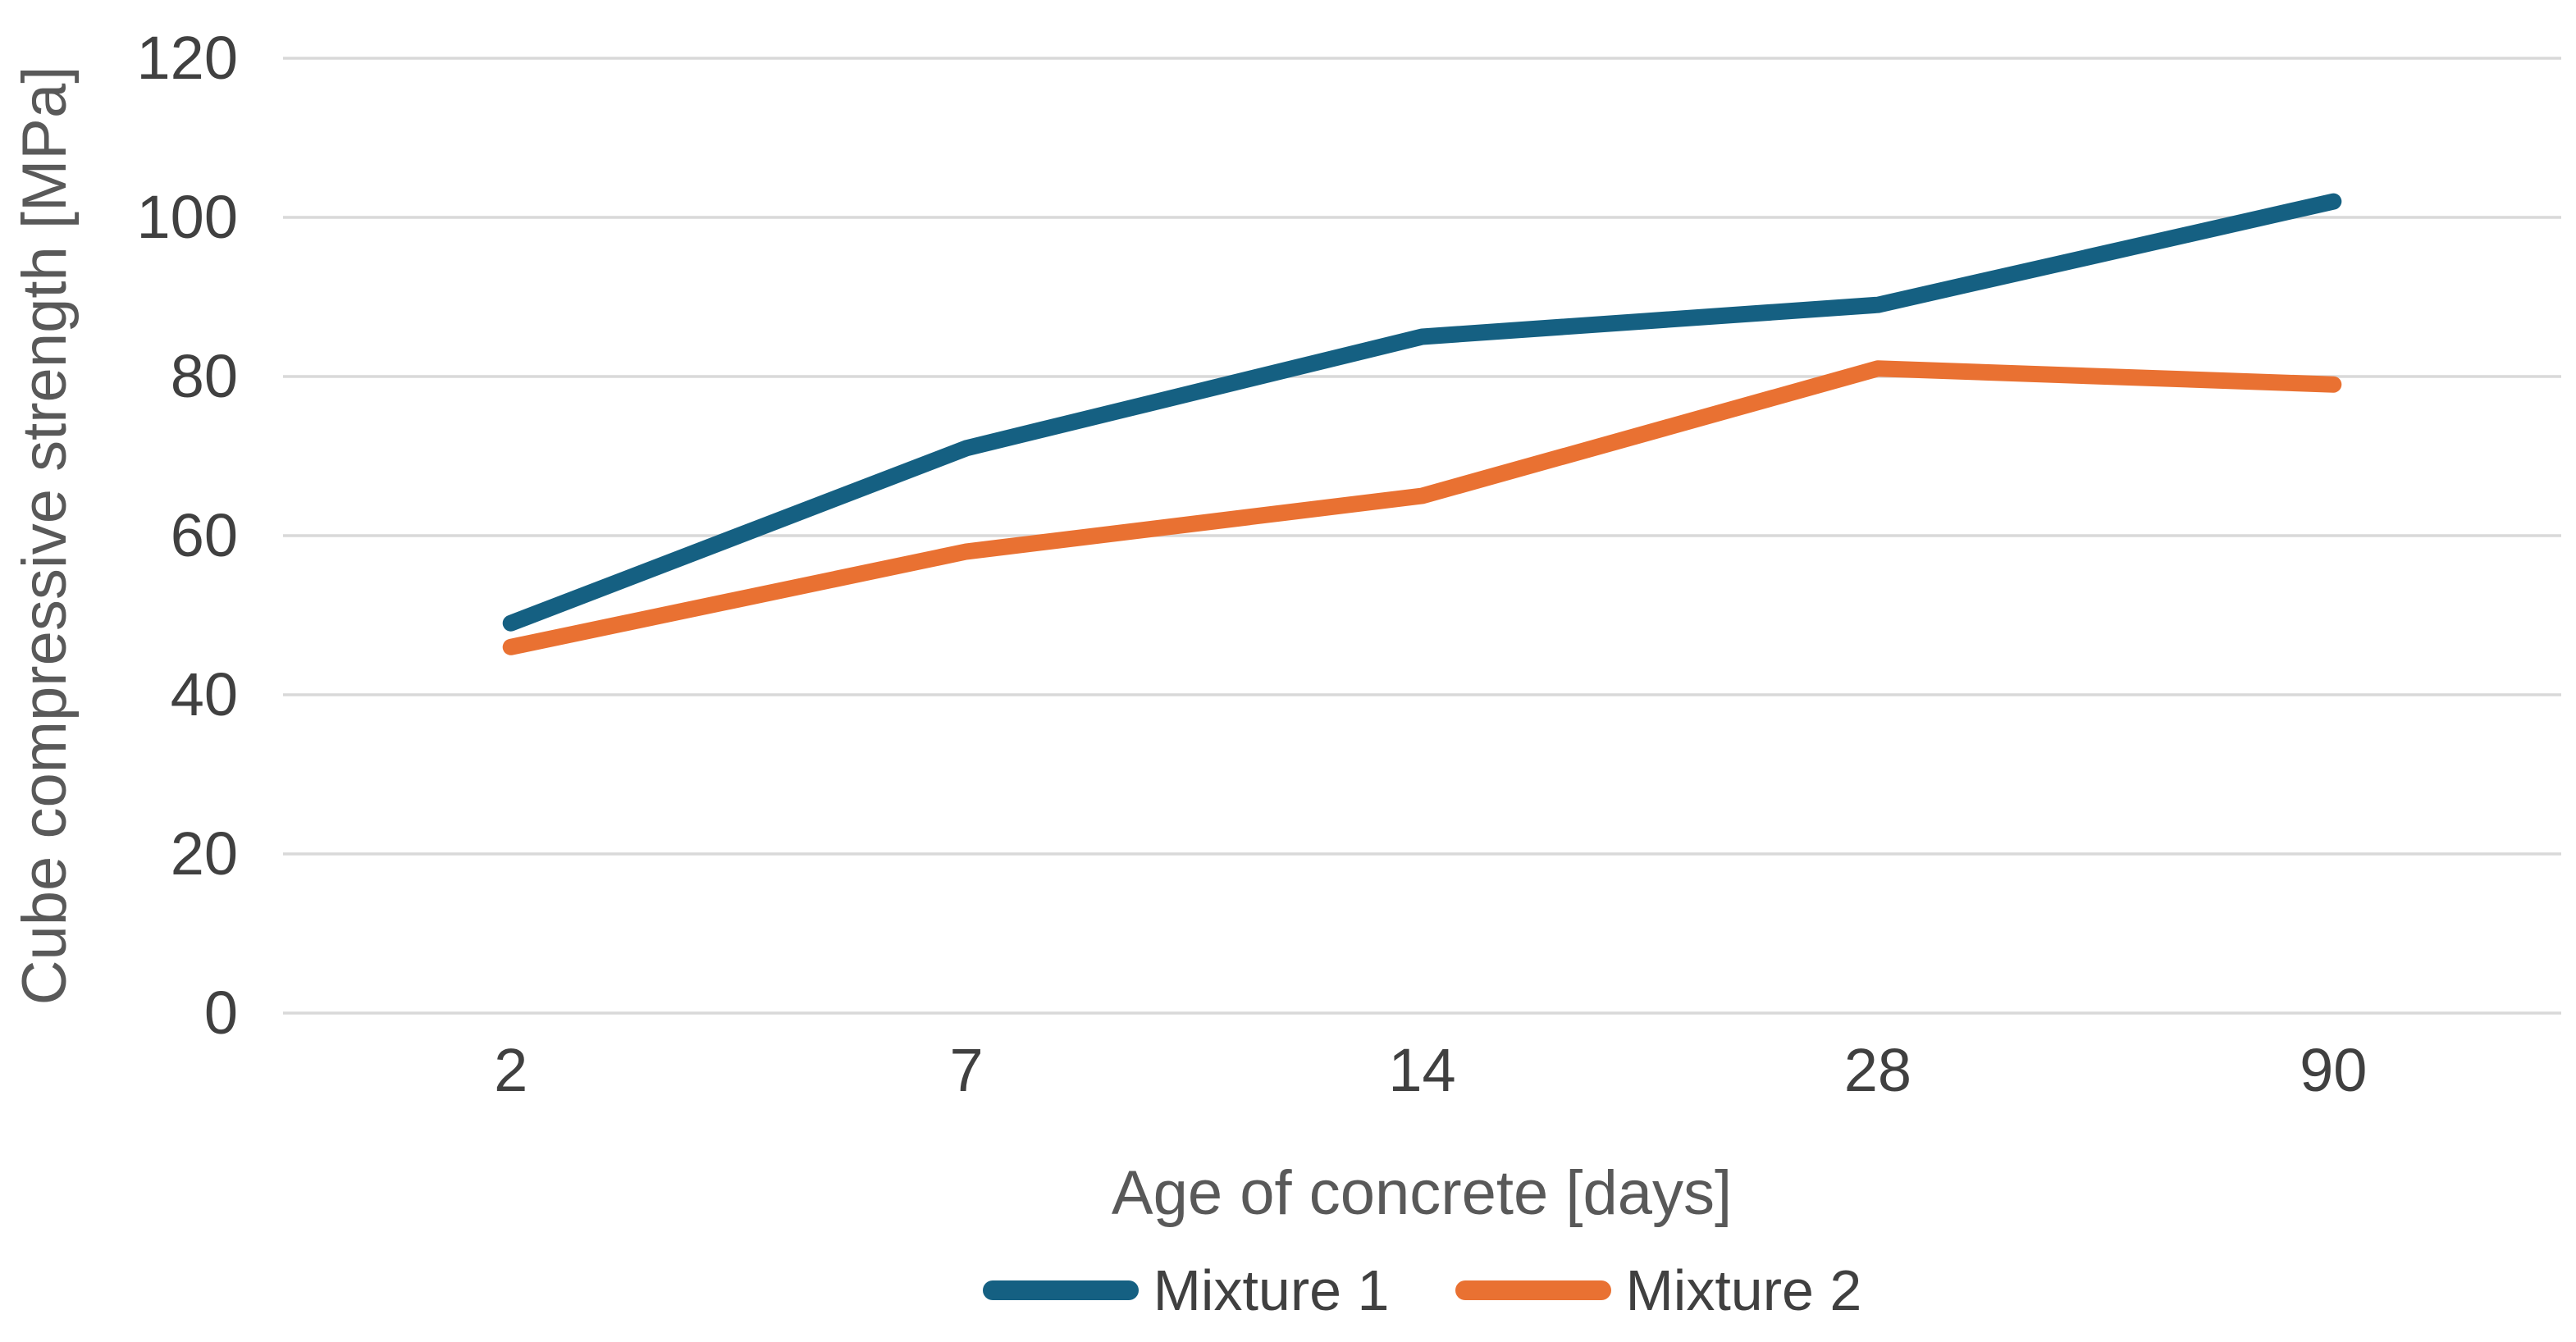 The height and width of the screenshot is (1342, 2576). I want to click on legend-label: Mixture 1, so click(1272, 1290).